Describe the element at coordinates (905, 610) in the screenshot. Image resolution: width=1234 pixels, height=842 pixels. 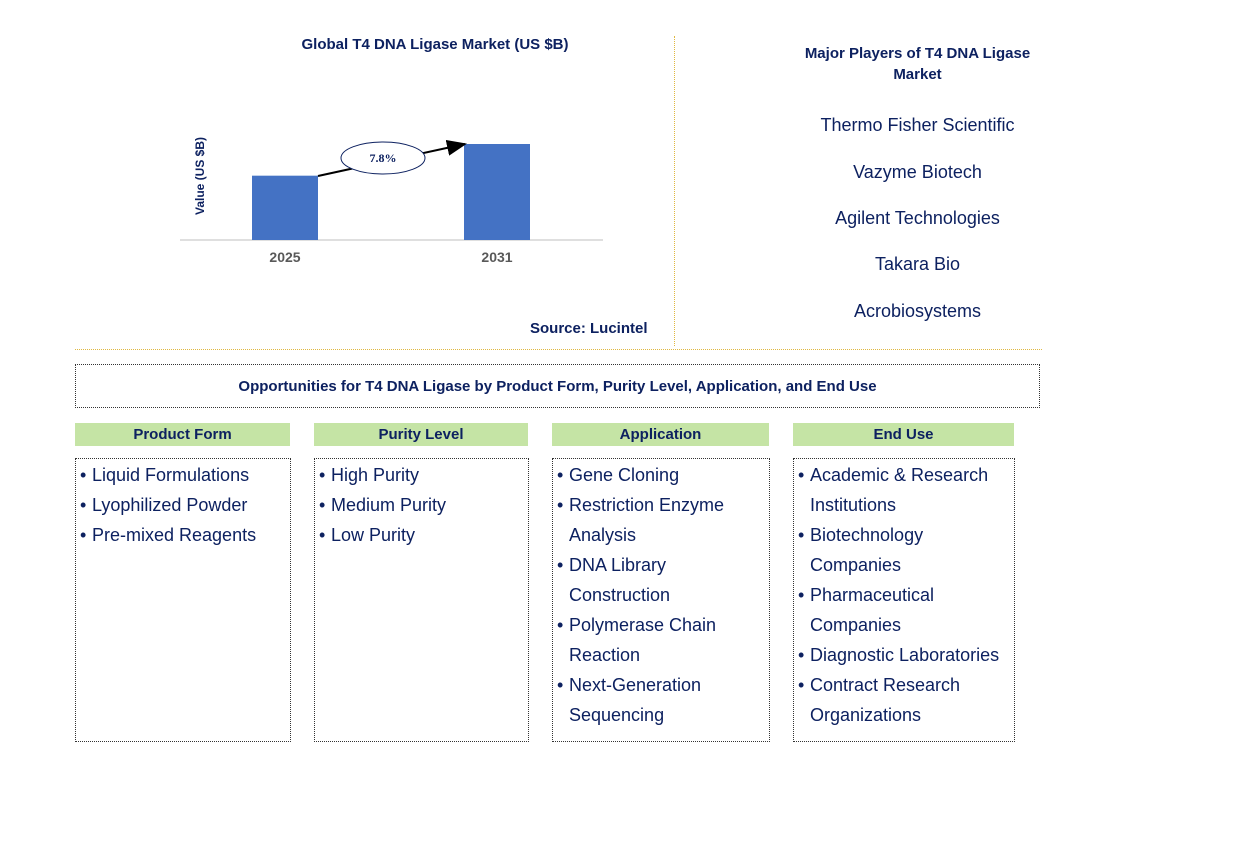
I see `list-item: Pharmaceutical Companies` at that location.